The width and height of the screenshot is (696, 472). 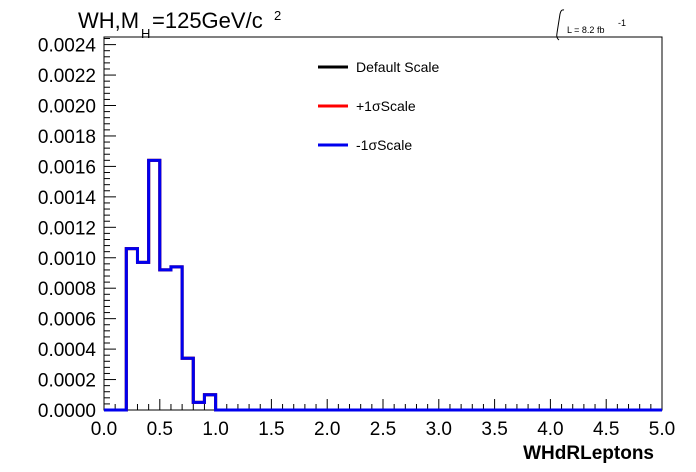 What do you see at coordinates (271, 429) in the screenshot?
I see `x-tick-label: 1.5` at bounding box center [271, 429].